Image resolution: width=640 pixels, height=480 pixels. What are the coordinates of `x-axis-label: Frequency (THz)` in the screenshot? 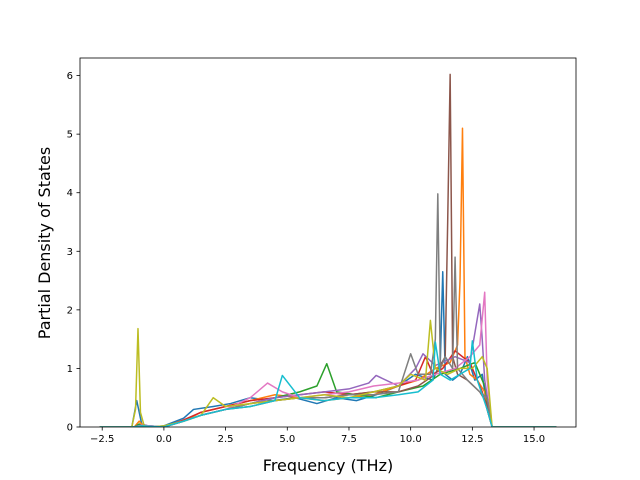 It's located at (328, 465).